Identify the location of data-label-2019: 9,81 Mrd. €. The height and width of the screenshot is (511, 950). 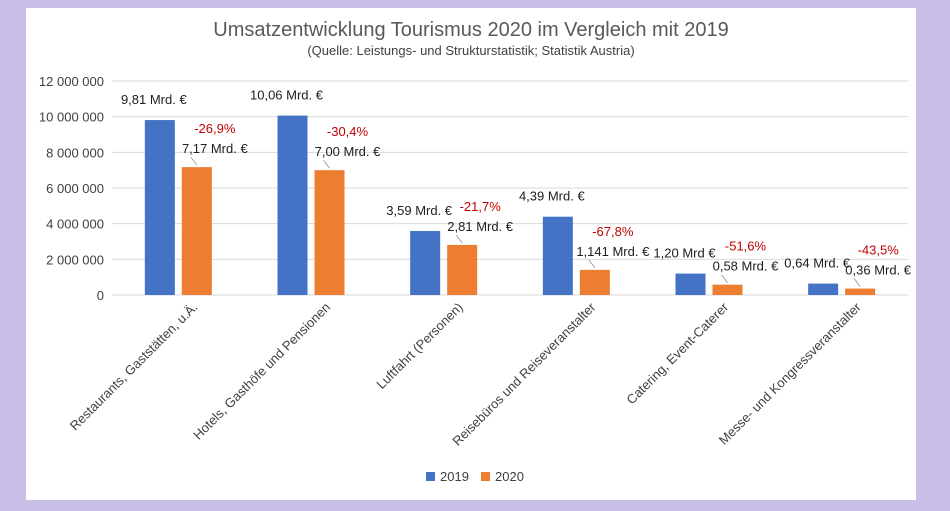
(154, 99).